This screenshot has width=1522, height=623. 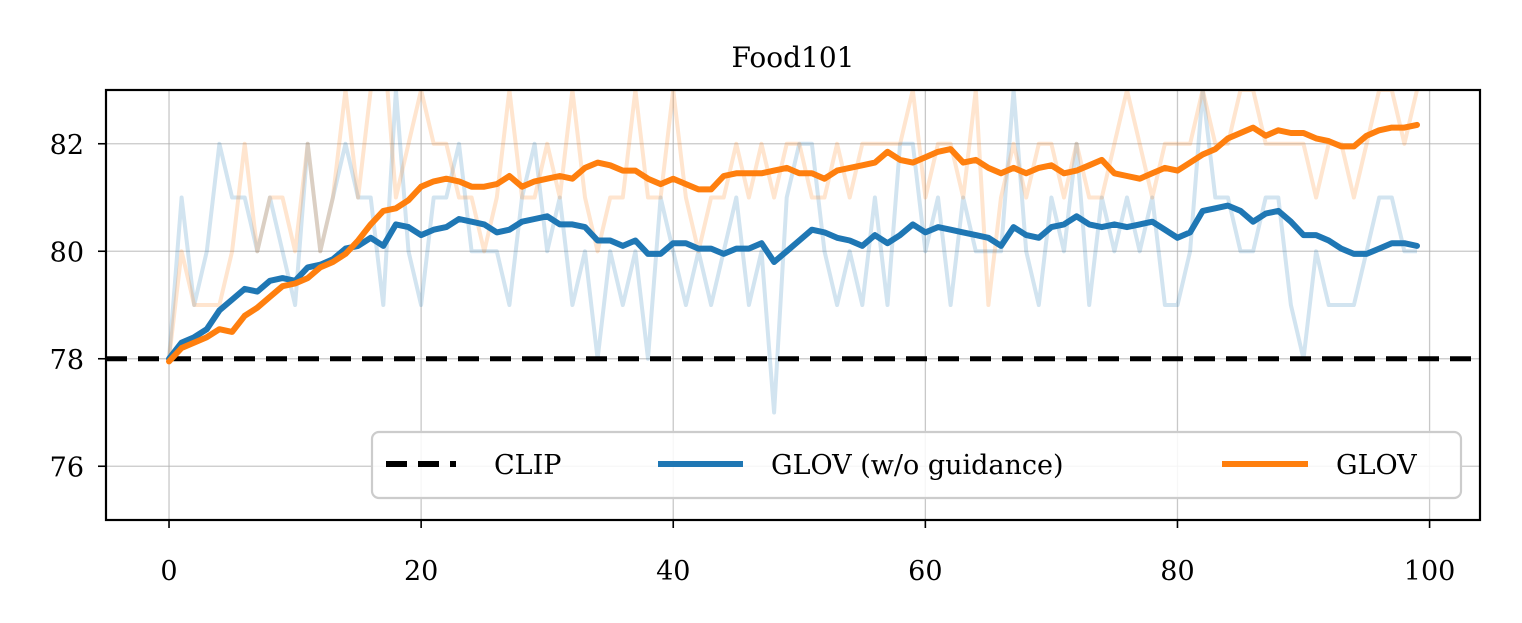 I want to click on legend-box, so click(x=916, y=465).